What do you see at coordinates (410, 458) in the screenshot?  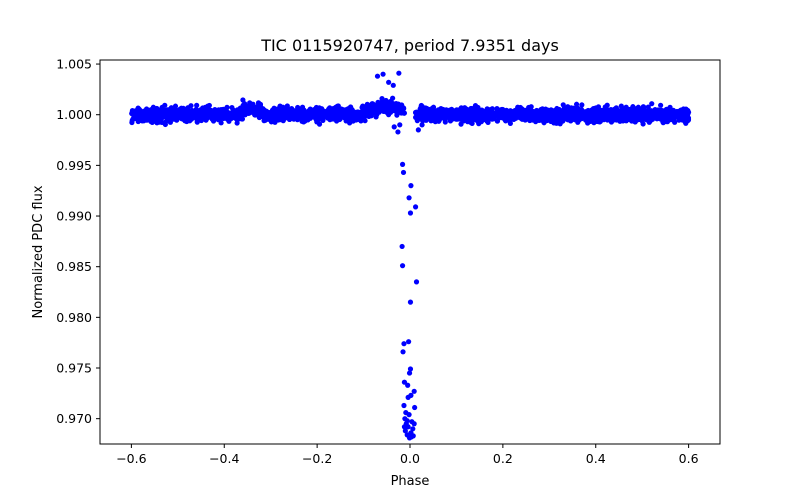 I see `x-tick-label: 0.0` at bounding box center [410, 458].